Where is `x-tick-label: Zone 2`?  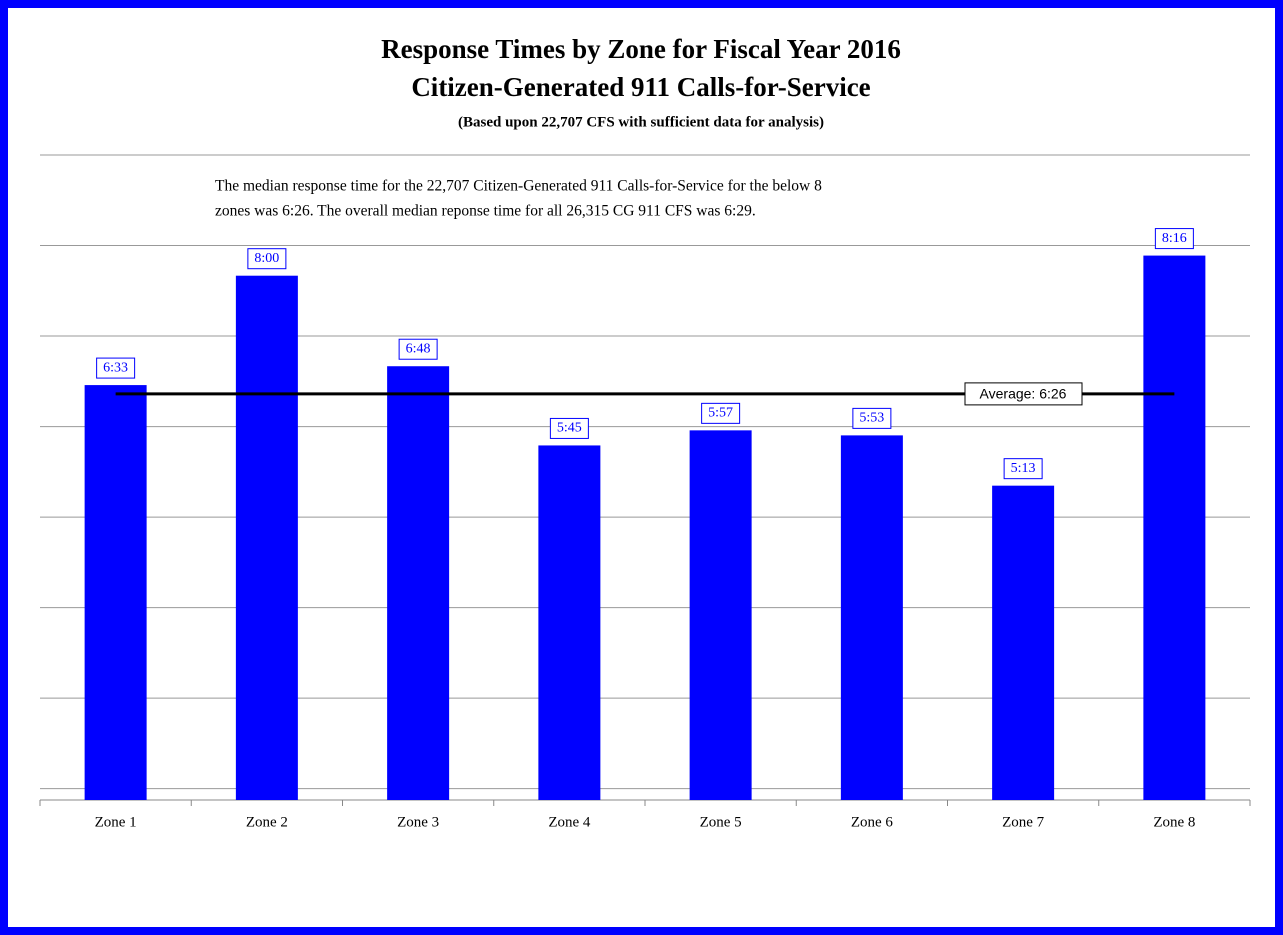
x-tick-label: Zone 2 is located at coordinates (267, 822).